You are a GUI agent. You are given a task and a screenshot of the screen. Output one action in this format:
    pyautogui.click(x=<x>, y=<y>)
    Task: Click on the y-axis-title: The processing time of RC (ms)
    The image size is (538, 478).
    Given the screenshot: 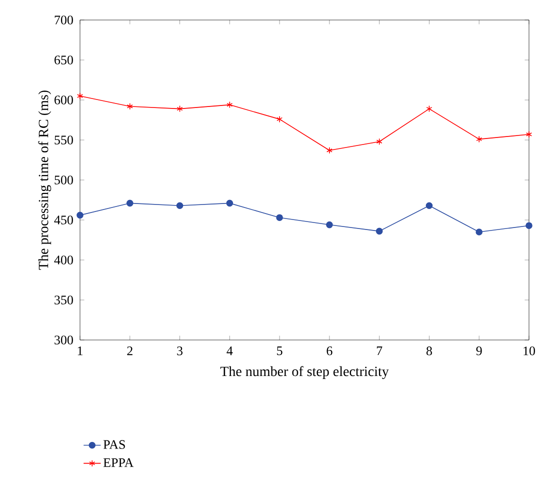 What is the action you would take?
    pyautogui.click(x=45, y=180)
    